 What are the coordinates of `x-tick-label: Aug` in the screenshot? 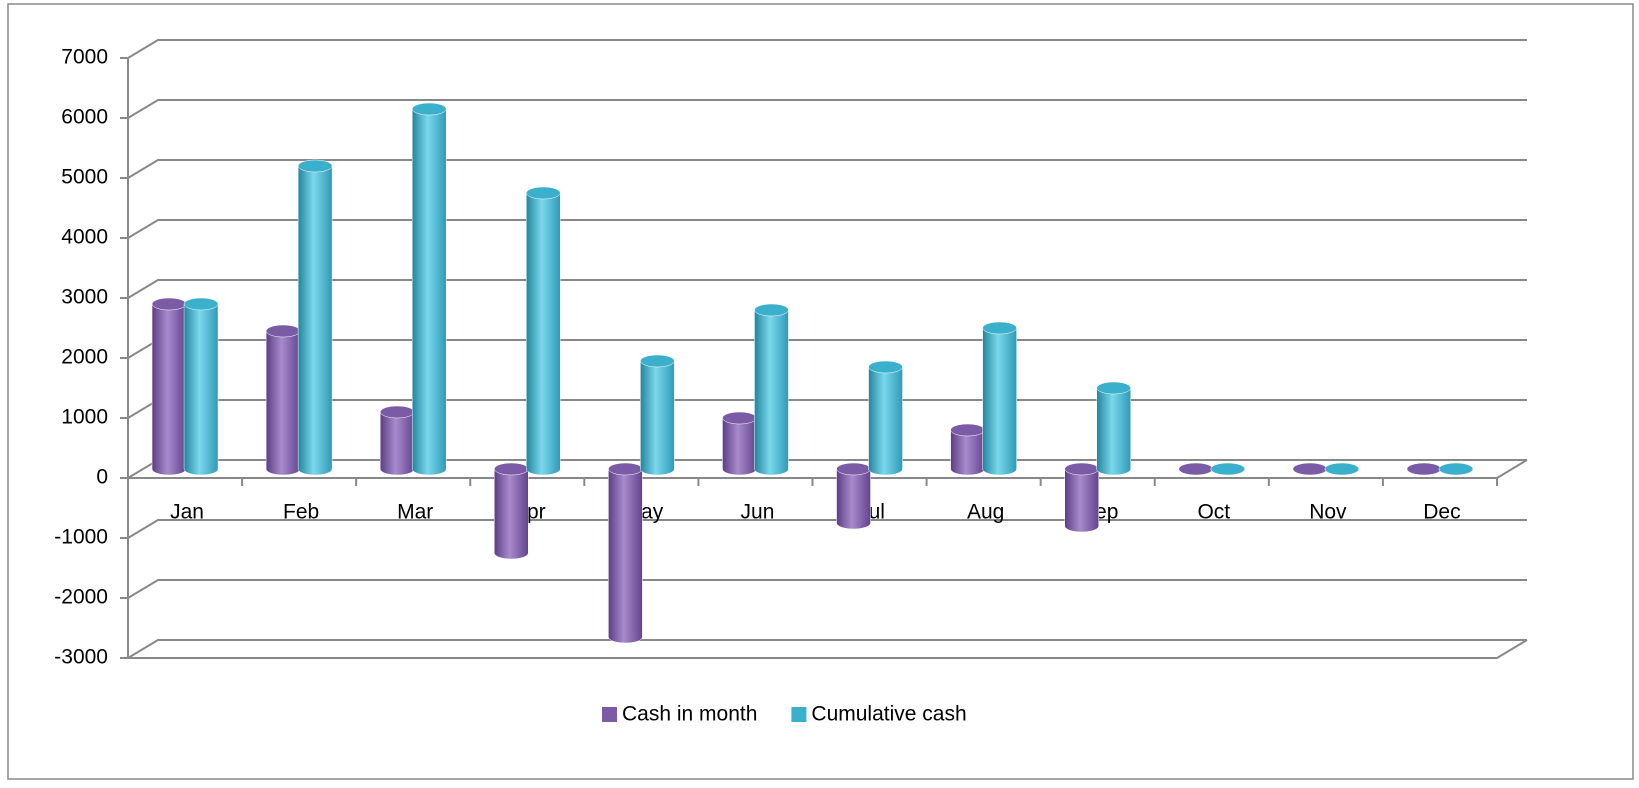 It's located at (985, 512).